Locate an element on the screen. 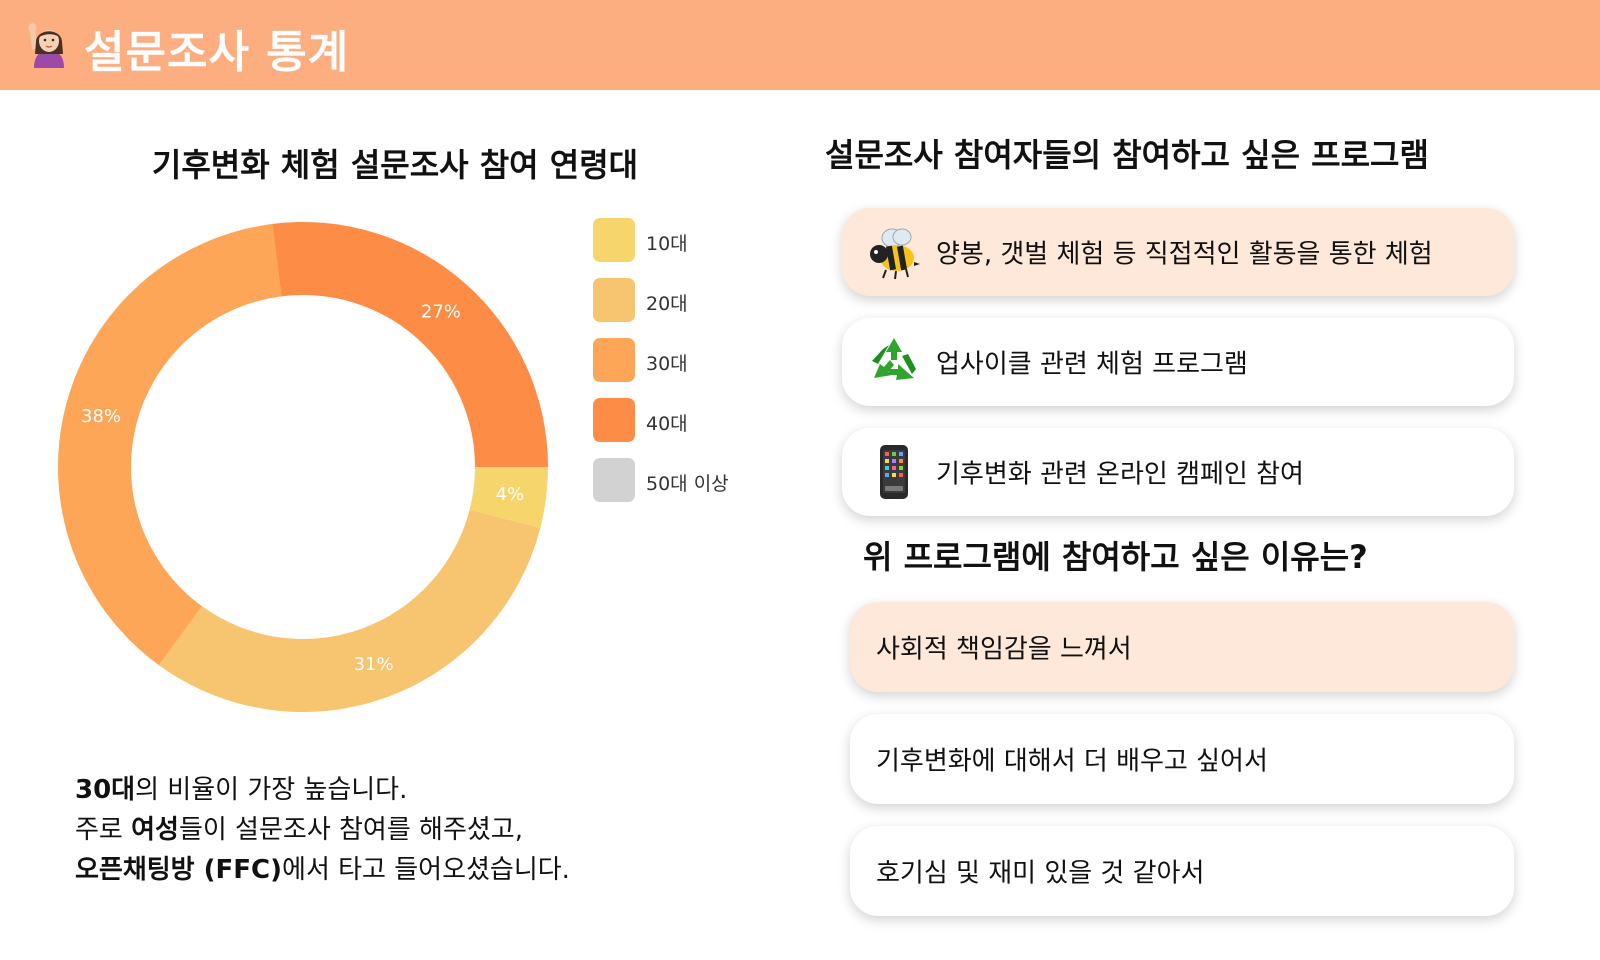 This screenshot has height=960, width=1600. summary-text-span: 들이 설문조사 참여를 해주셨고, is located at coordinates (350, 830).